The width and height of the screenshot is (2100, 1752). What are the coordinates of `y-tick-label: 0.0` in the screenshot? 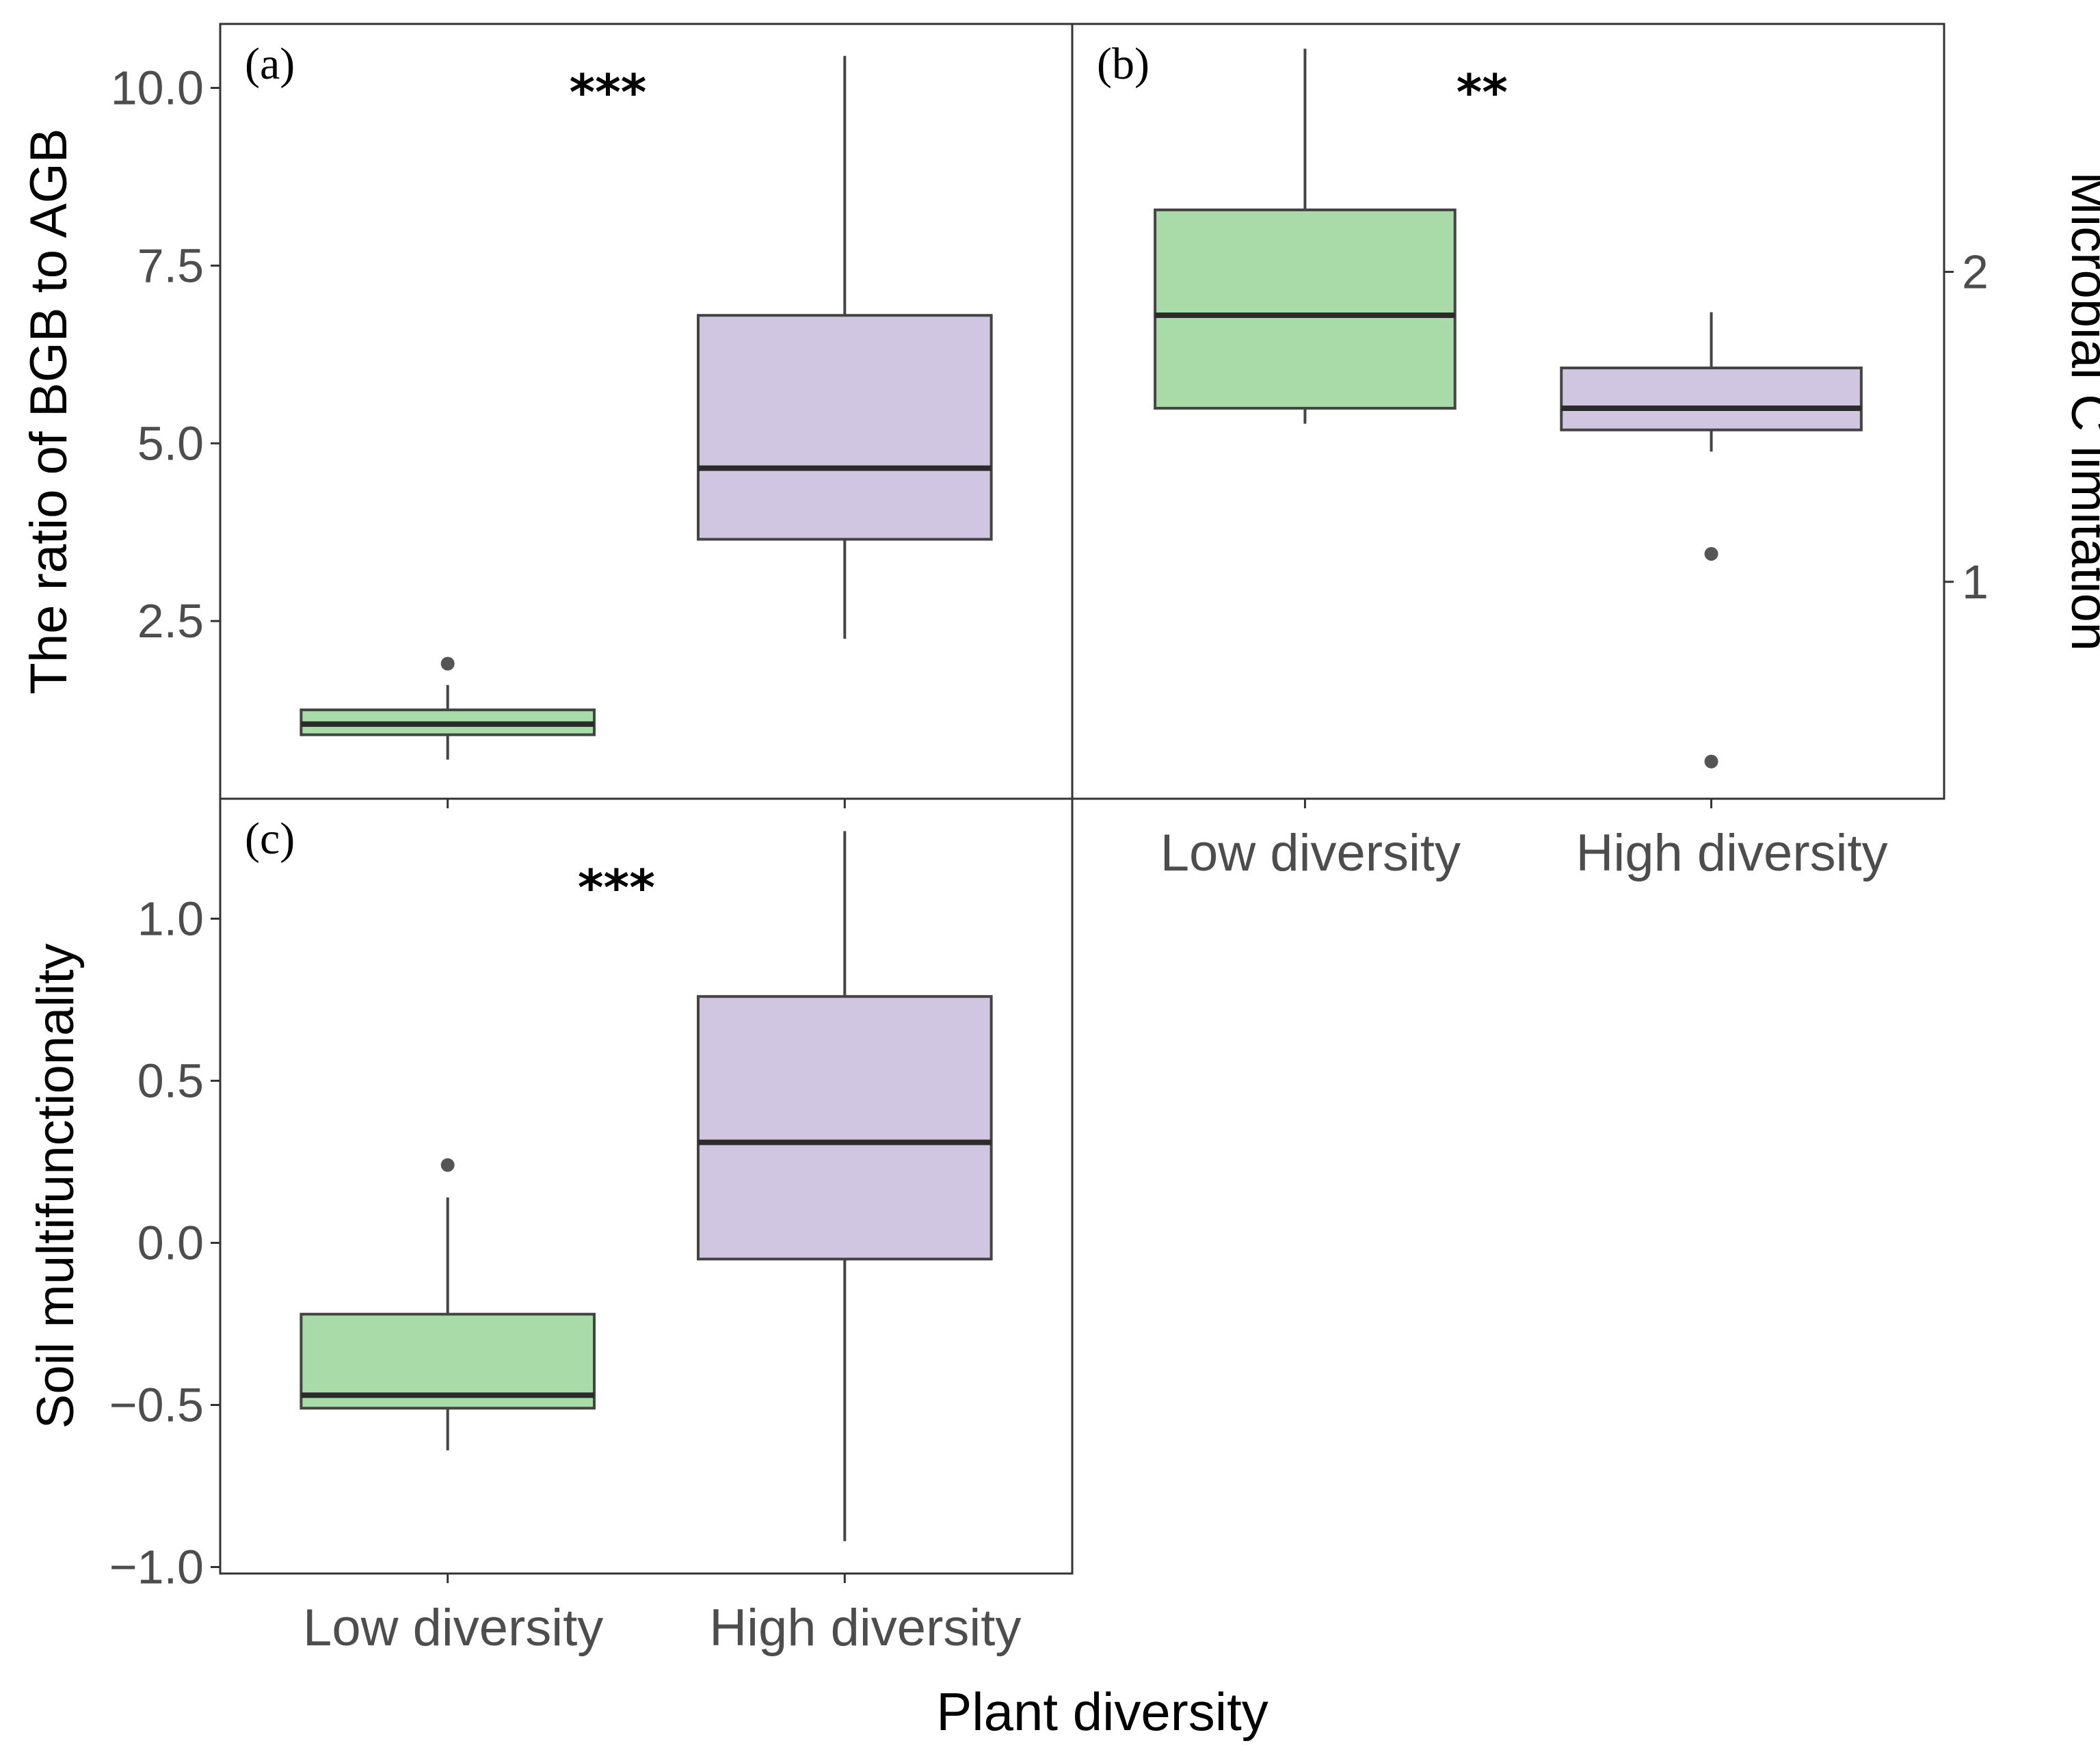 It's located at (170, 1242).